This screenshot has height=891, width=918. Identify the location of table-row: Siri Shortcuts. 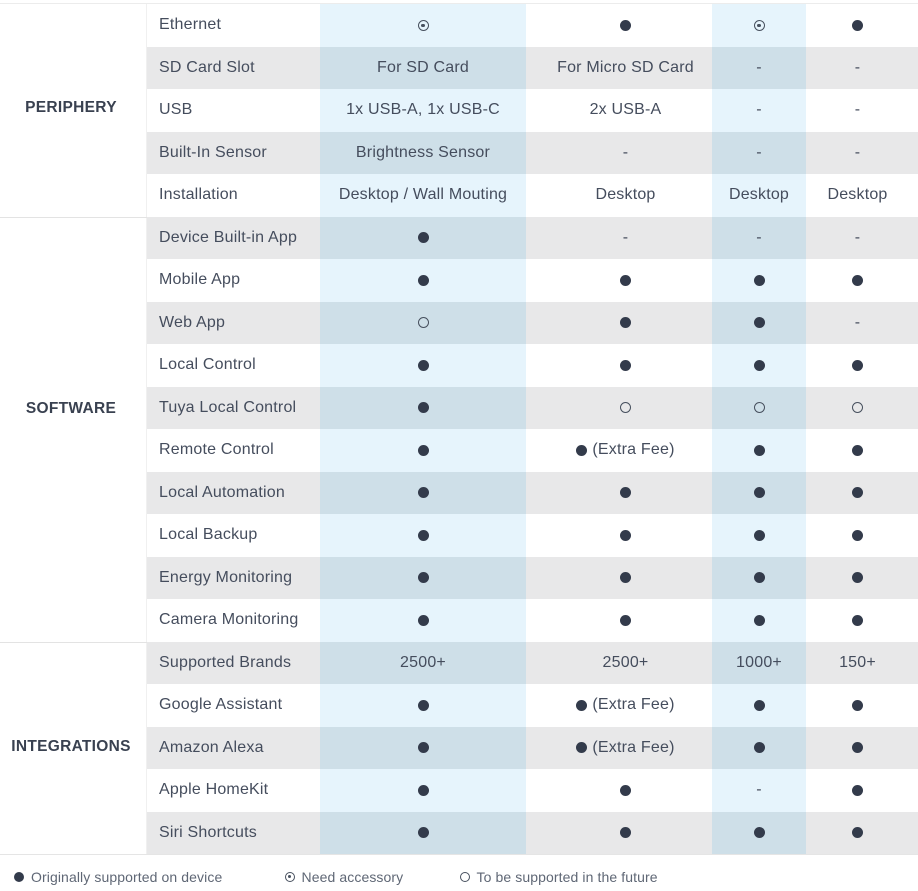
(459, 832).